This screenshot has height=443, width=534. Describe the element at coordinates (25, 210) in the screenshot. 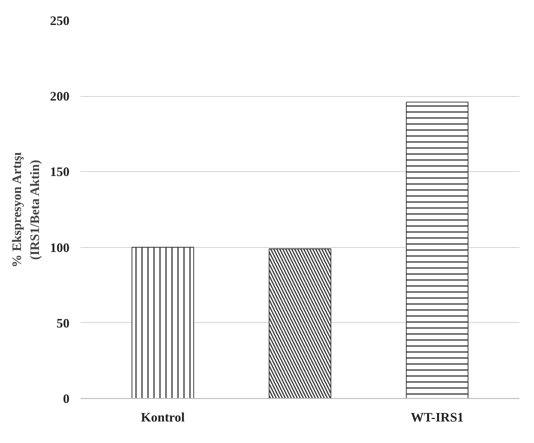

I see `y-axis-title: % Ekspresyon Artışı (IRS1/Beta Aktin)` at that location.